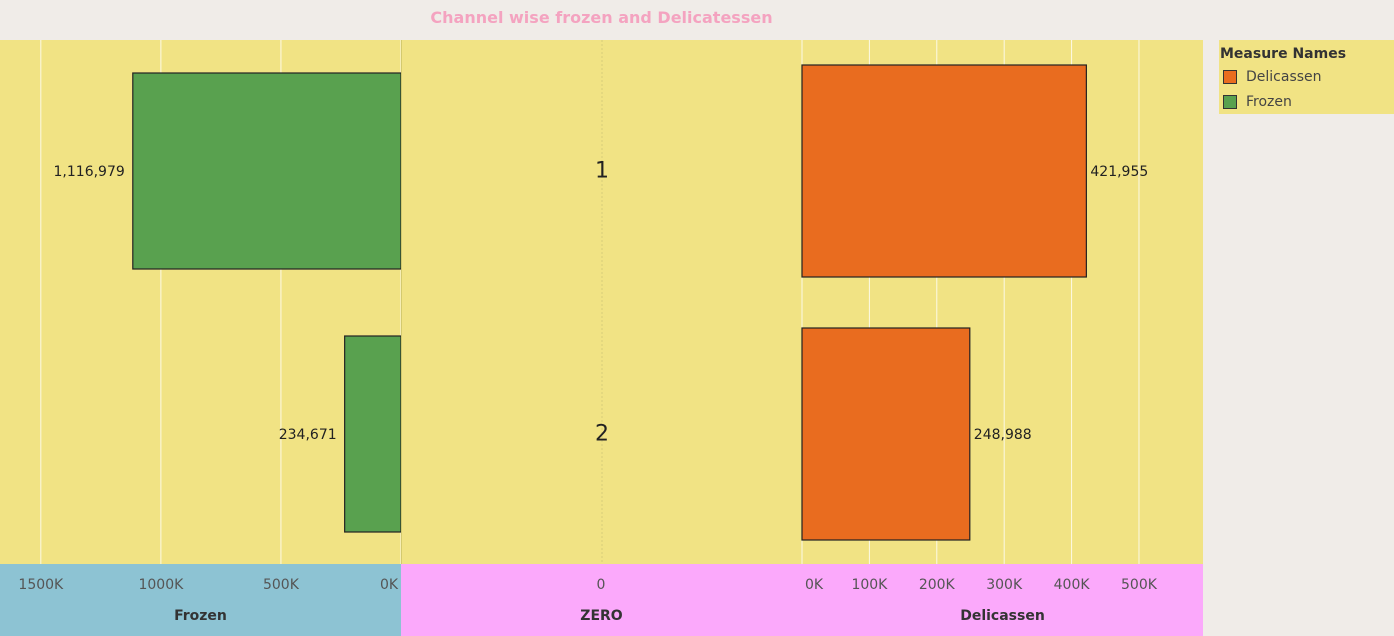 The width and height of the screenshot is (1394, 636). Describe the element at coordinates (89, 172) in the screenshot. I see `data-label: 1,116,979` at that location.